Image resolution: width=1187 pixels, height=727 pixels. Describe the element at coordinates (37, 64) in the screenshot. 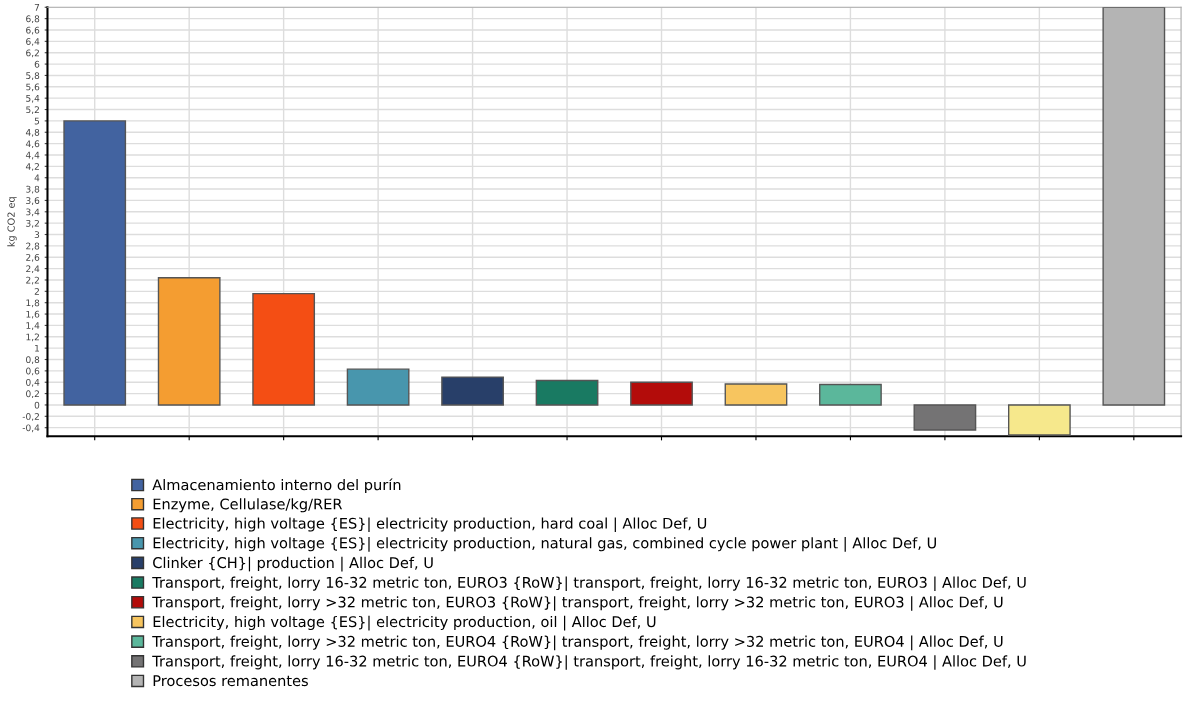

I see `y-tick-label: 6` at that location.